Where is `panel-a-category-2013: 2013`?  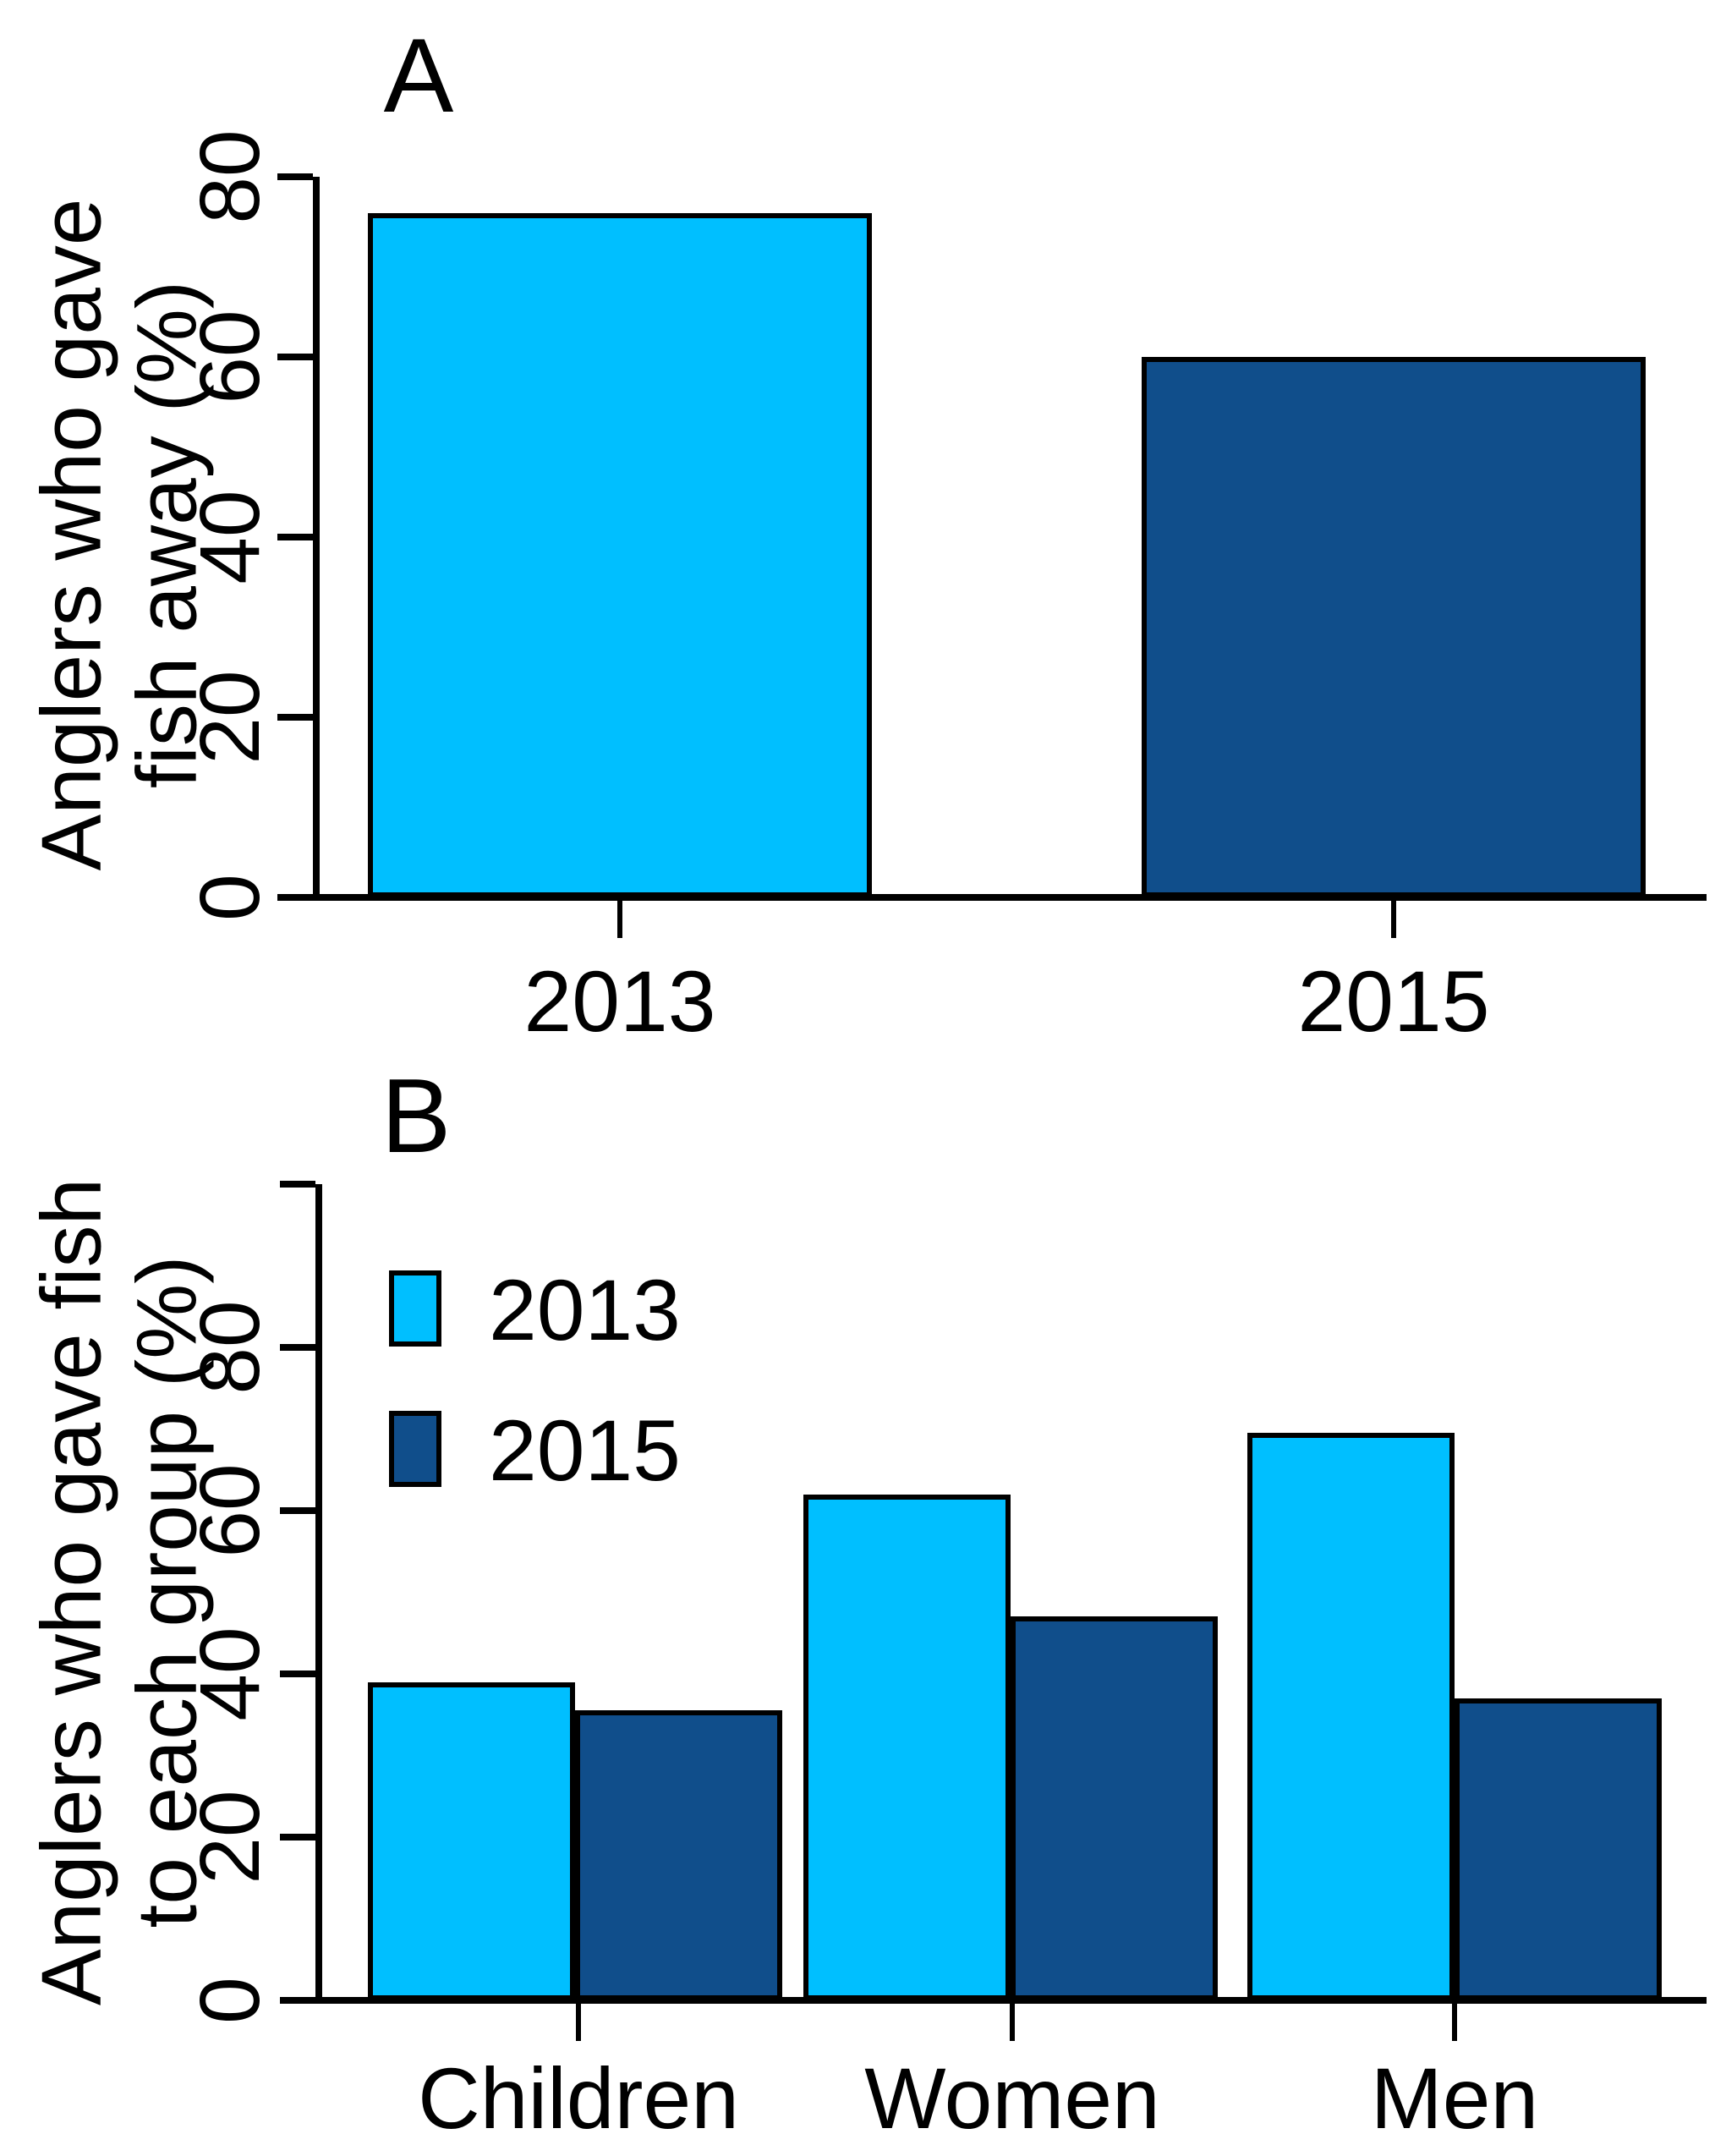 panel-a-category-2013: 2013 is located at coordinates (619, 1001).